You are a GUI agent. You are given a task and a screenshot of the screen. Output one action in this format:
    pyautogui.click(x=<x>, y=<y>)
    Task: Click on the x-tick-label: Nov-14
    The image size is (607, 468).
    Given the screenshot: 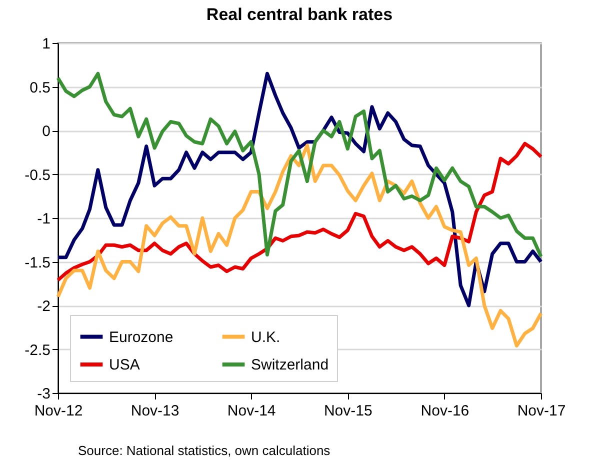 What is the action you would take?
    pyautogui.click(x=251, y=411)
    